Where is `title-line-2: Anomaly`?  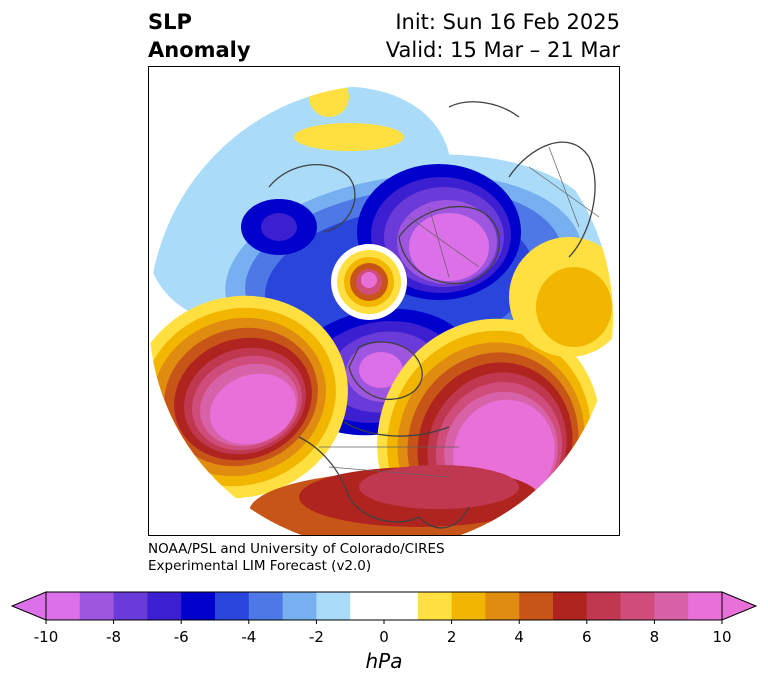
title-line-2: Anomaly is located at coordinates (199, 50).